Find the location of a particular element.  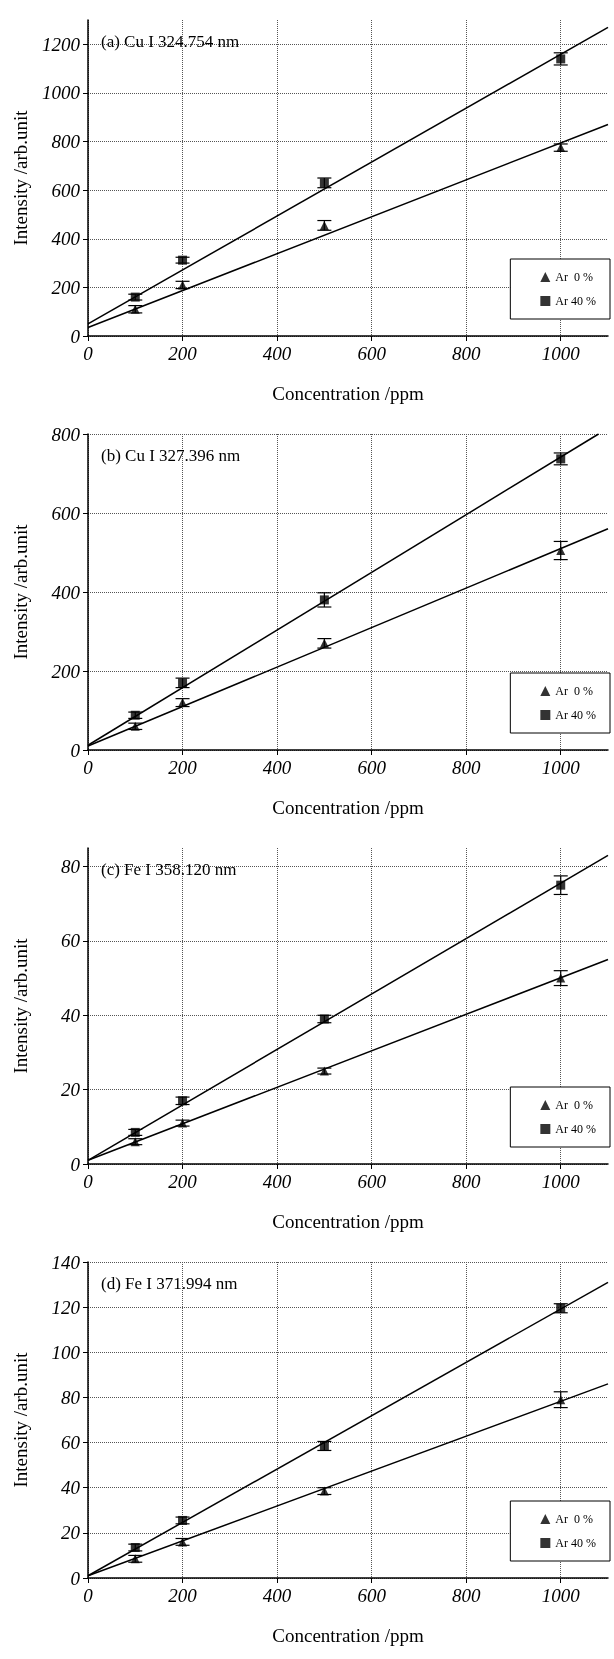

y-tick-label: 120 is located at coordinates (66, 1307).